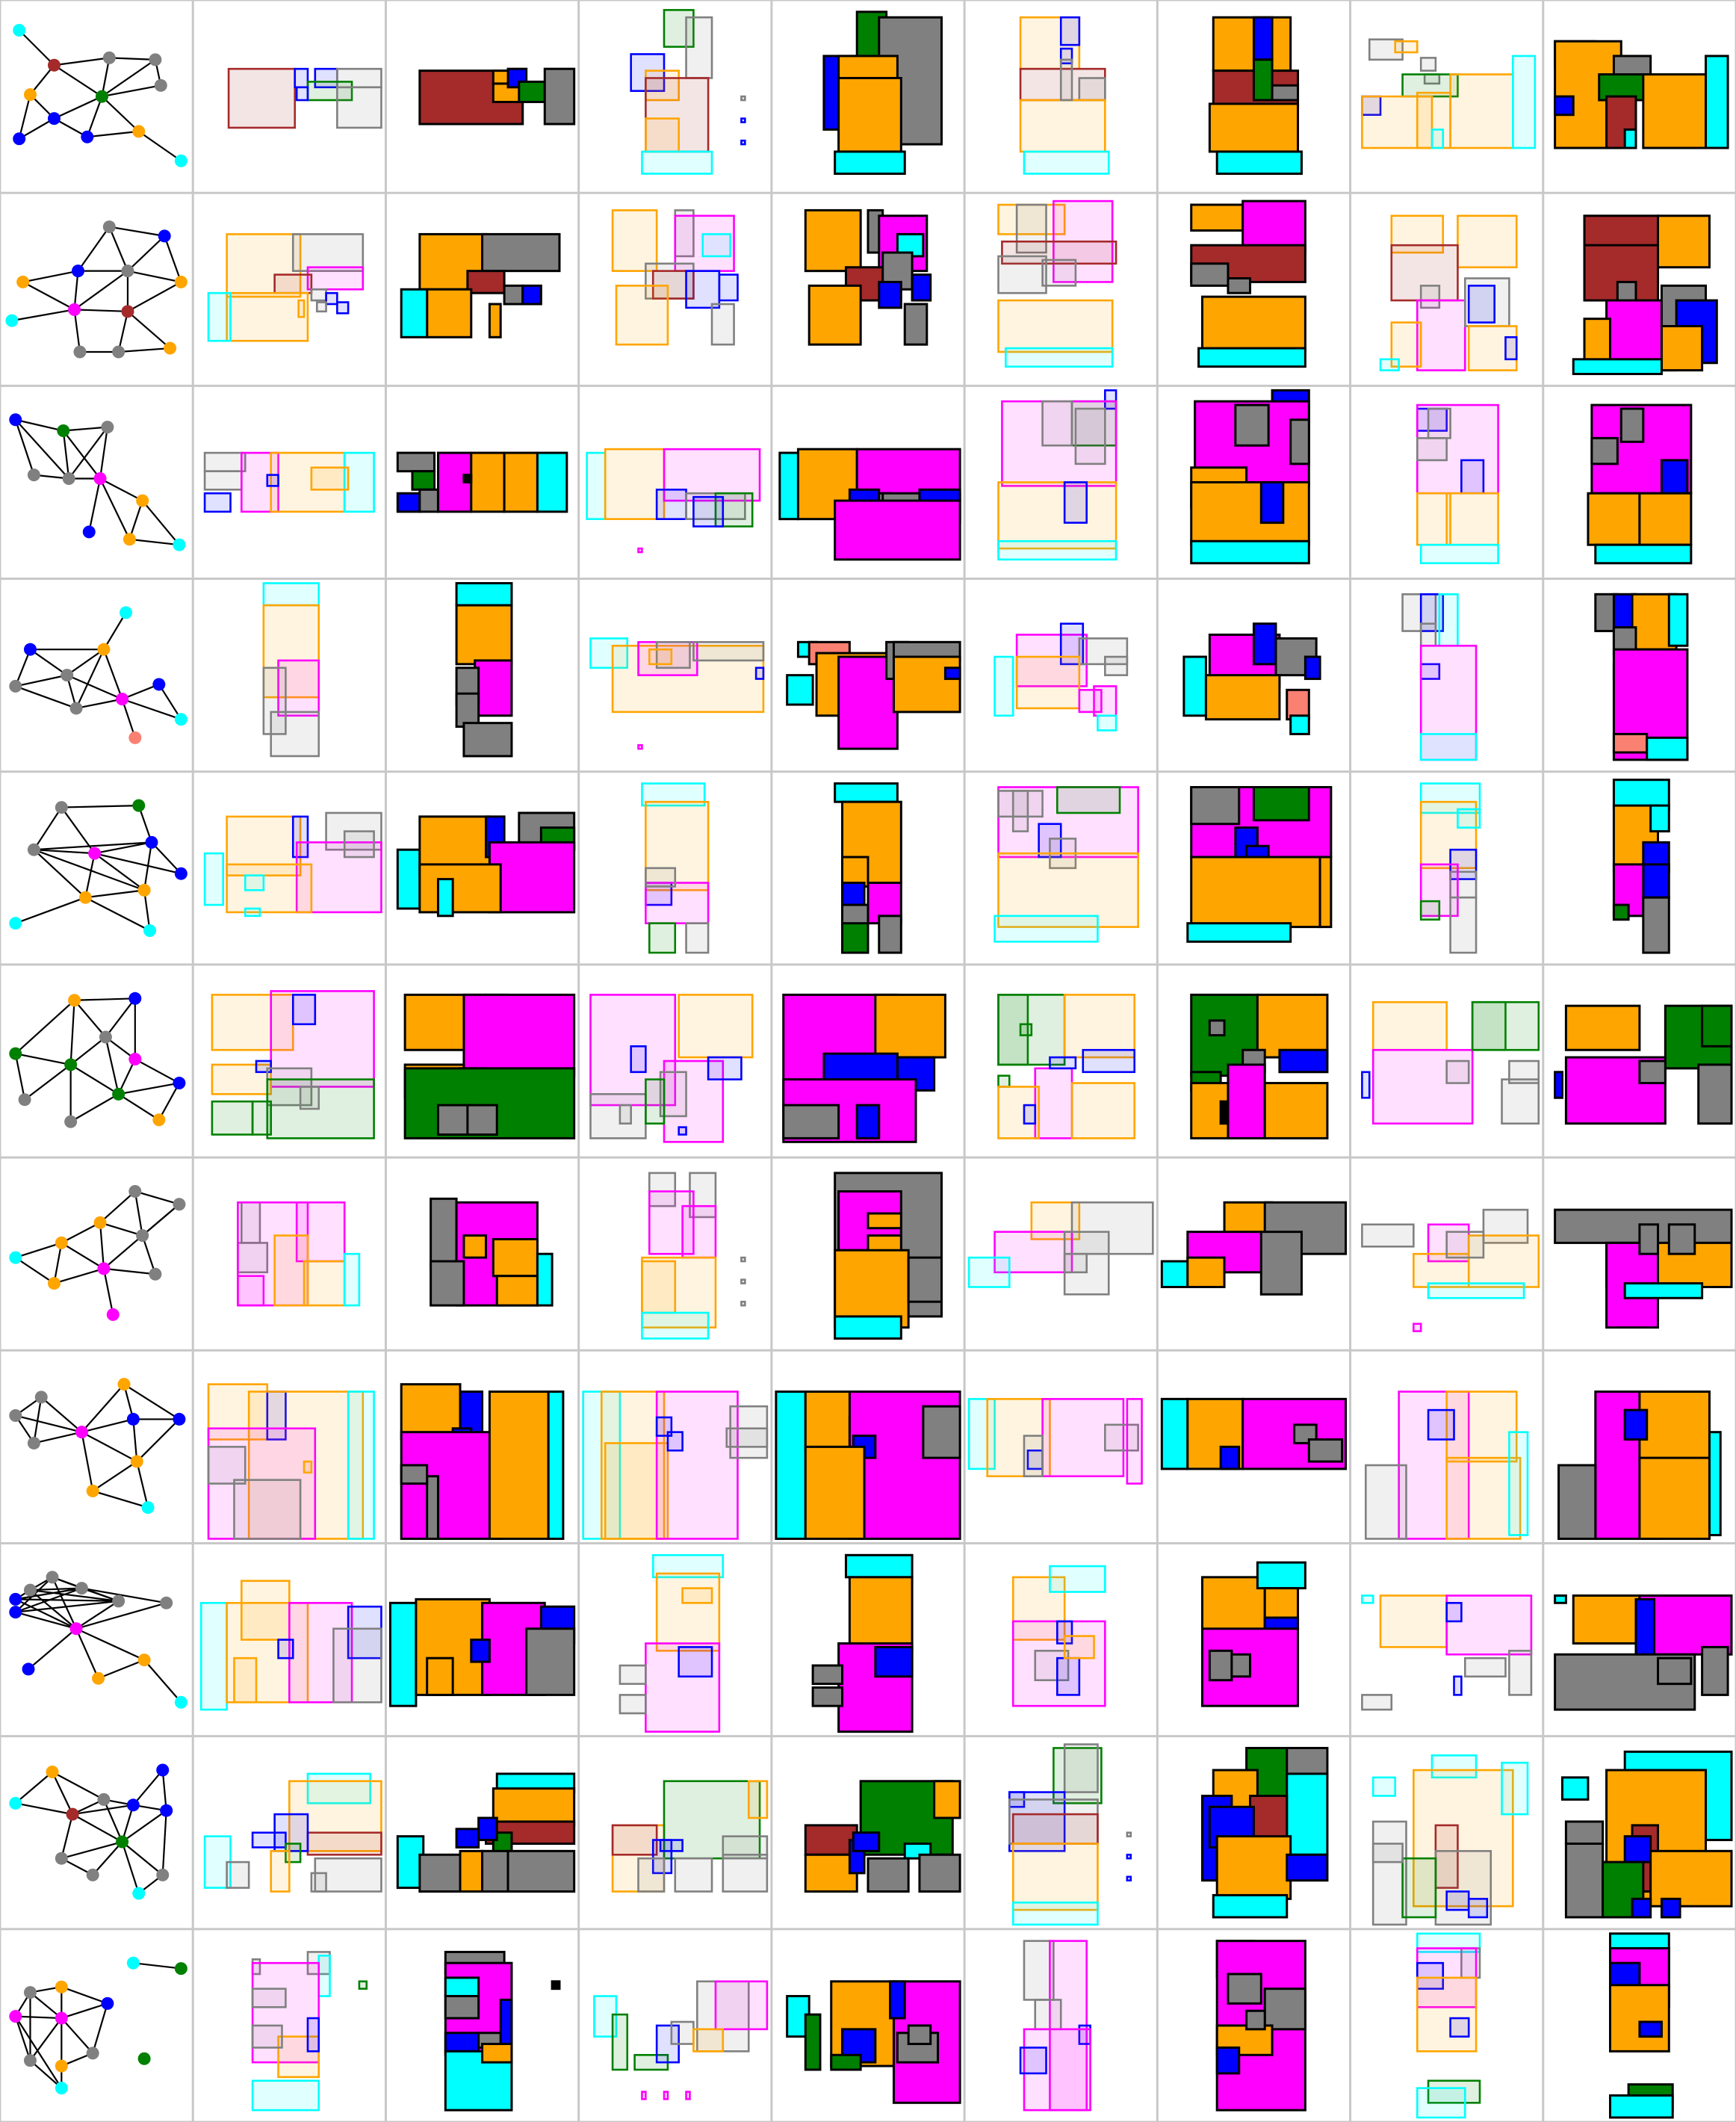  Describe the element at coordinates (675, 868) in the screenshot. I see `cell-r5-c4` at that location.